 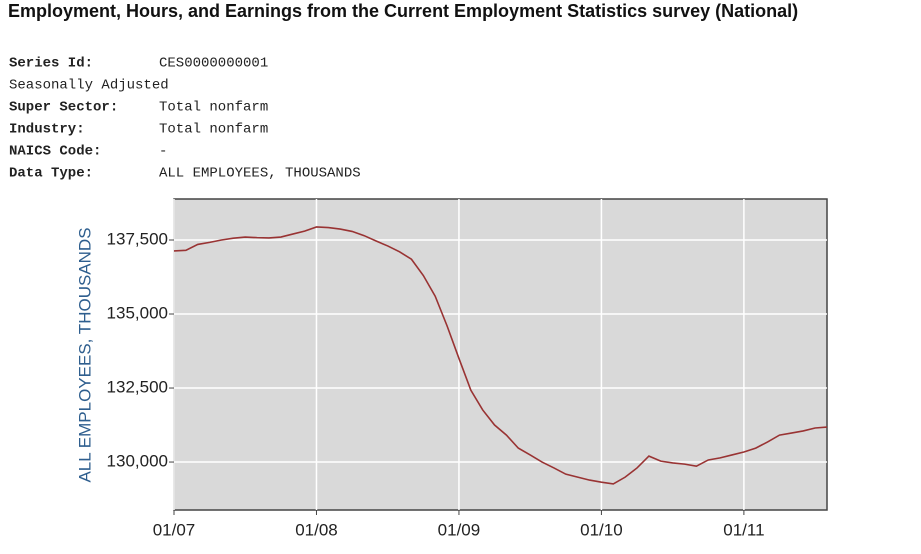 What do you see at coordinates (51, 64) in the screenshot?
I see `info-label: Series Id:` at bounding box center [51, 64].